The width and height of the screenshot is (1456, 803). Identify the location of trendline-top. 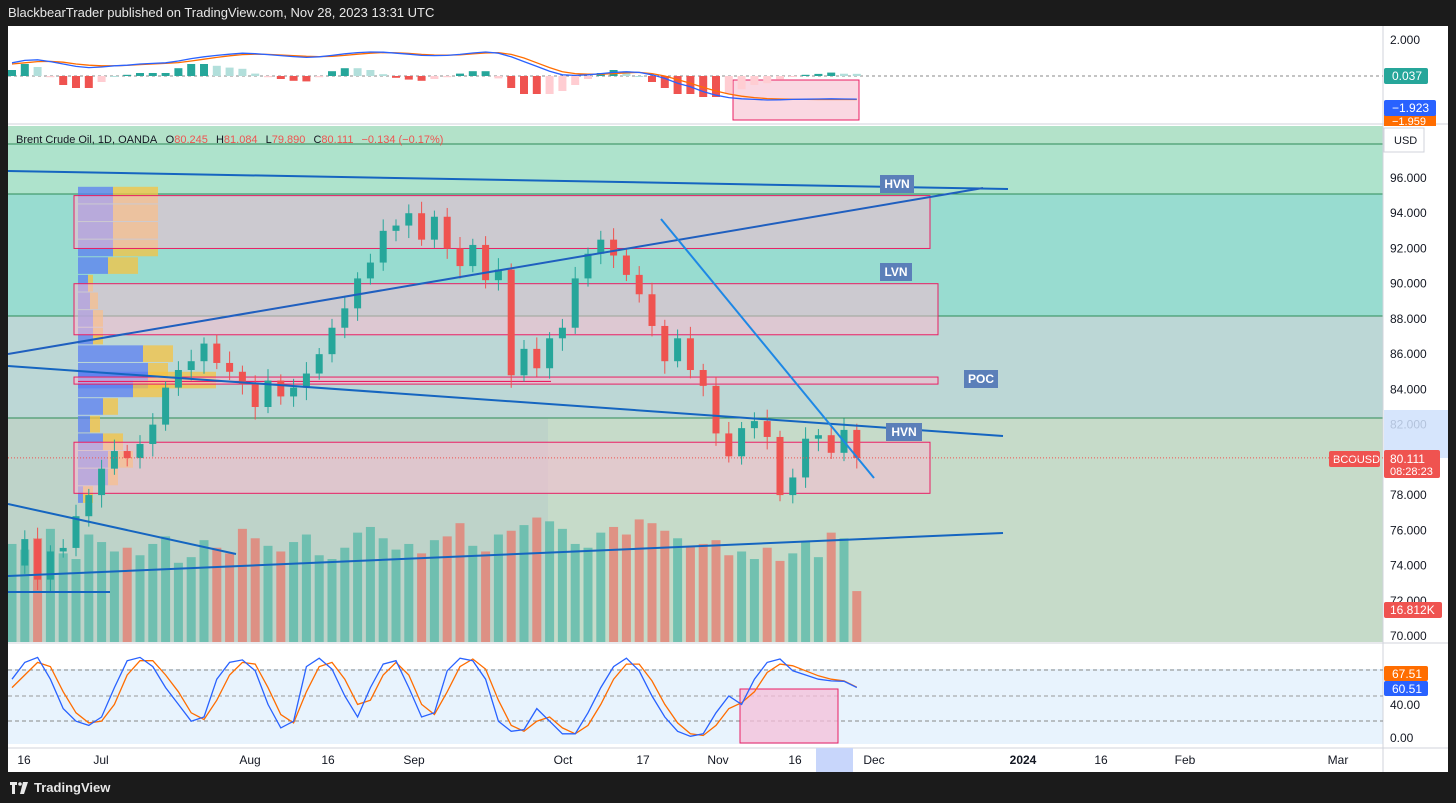
(508, 180).